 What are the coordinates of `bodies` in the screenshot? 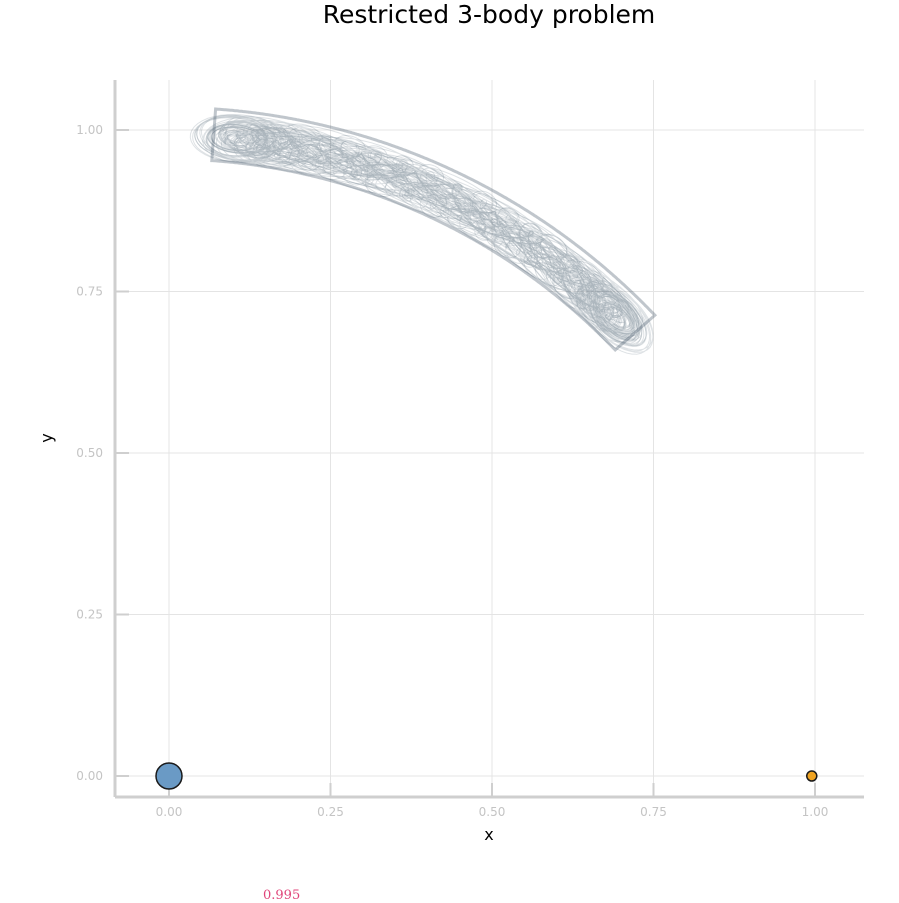 It's located at (486, 776).